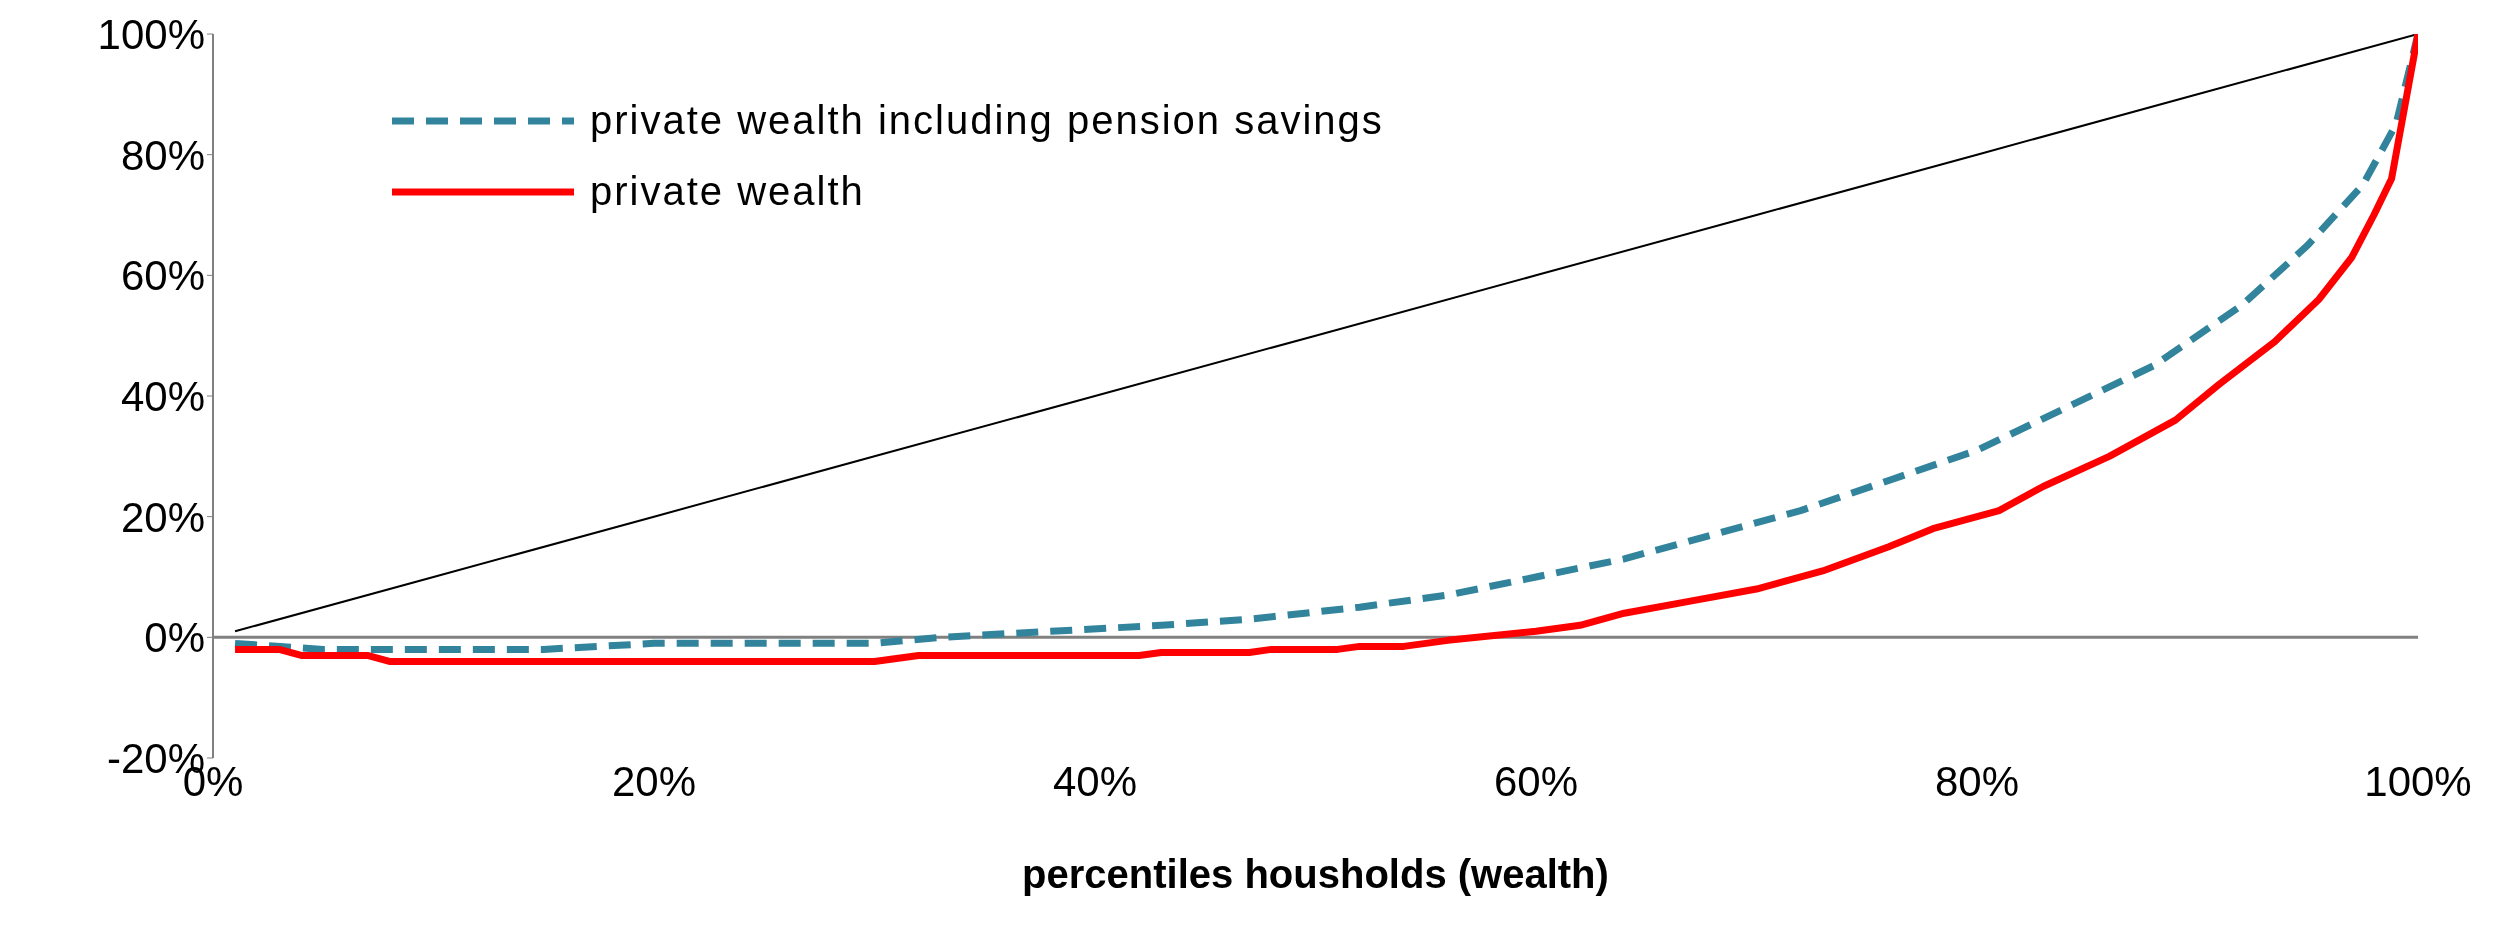  Describe the element at coordinates (151, 34) in the screenshot. I see `y-tick-label: 100%` at that location.